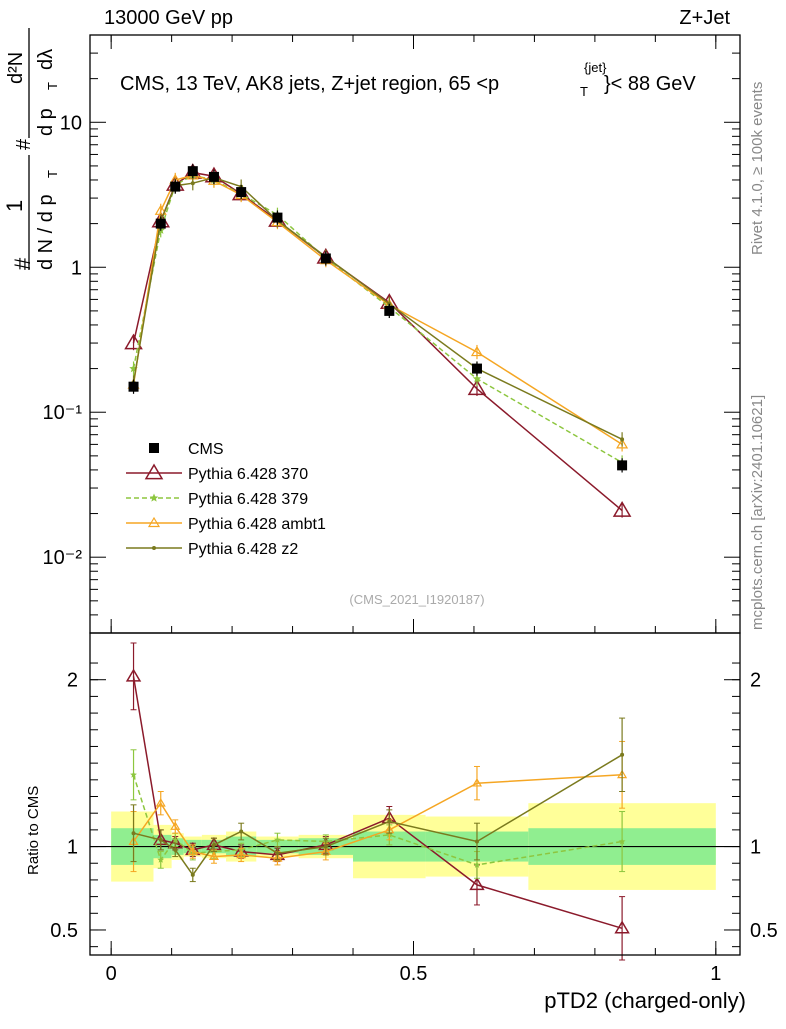 This screenshot has height=1029, width=786. What do you see at coordinates (257, 524) in the screenshot?
I see `legend-label-3: Pythia 6.428 ambt1` at bounding box center [257, 524].